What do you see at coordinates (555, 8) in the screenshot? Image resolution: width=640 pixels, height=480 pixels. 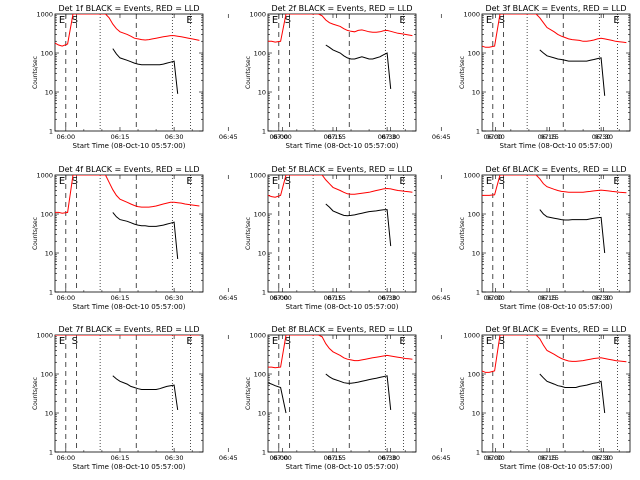 I see `panel-title: Det 3f BLACK = Events, RED = LLD` at bounding box center [555, 8].